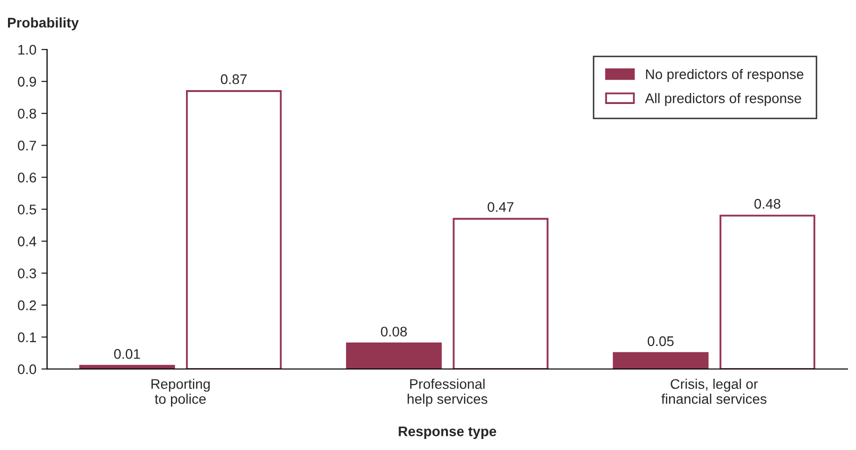 The width and height of the screenshot is (856, 450). I want to click on x-axis-title: Response type, so click(447, 433).